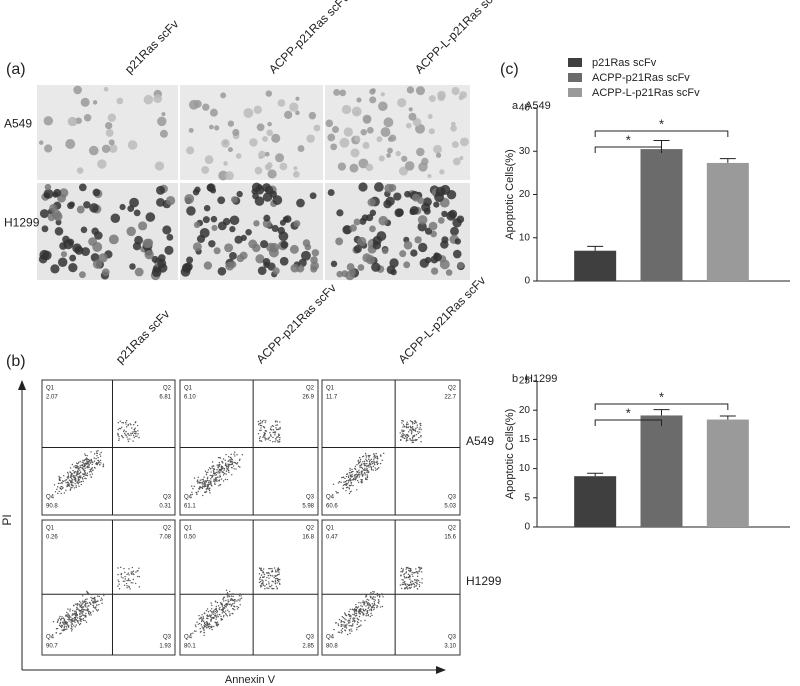 The width and height of the screenshot is (800, 686). I want to click on quadrant-value: 0.47, so click(332, 538).